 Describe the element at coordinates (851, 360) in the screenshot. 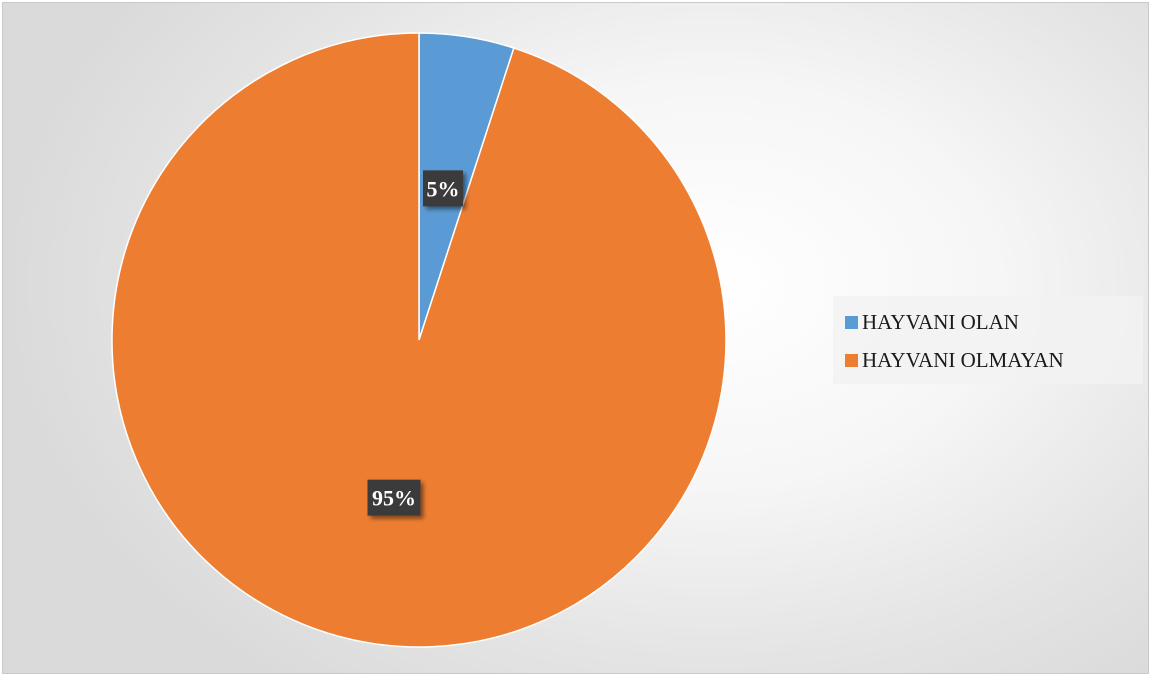

I see `legend-swatch-hayvani-olmayan` at that location.